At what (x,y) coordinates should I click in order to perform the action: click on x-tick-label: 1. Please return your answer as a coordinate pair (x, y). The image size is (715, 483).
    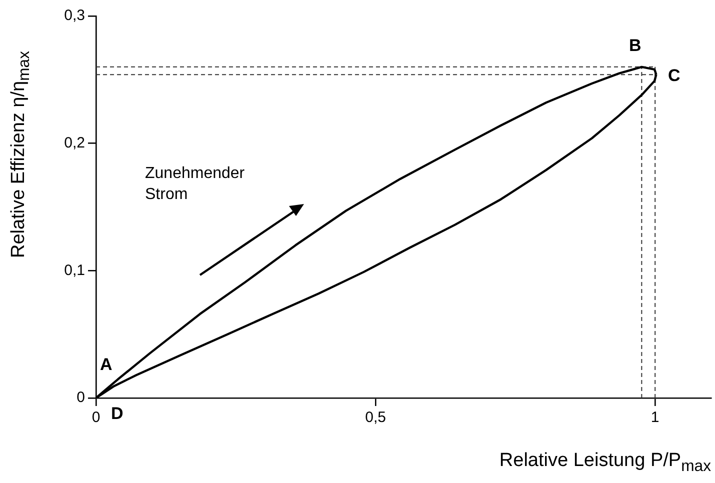
    Looking at the image, I should click on (655, 417).